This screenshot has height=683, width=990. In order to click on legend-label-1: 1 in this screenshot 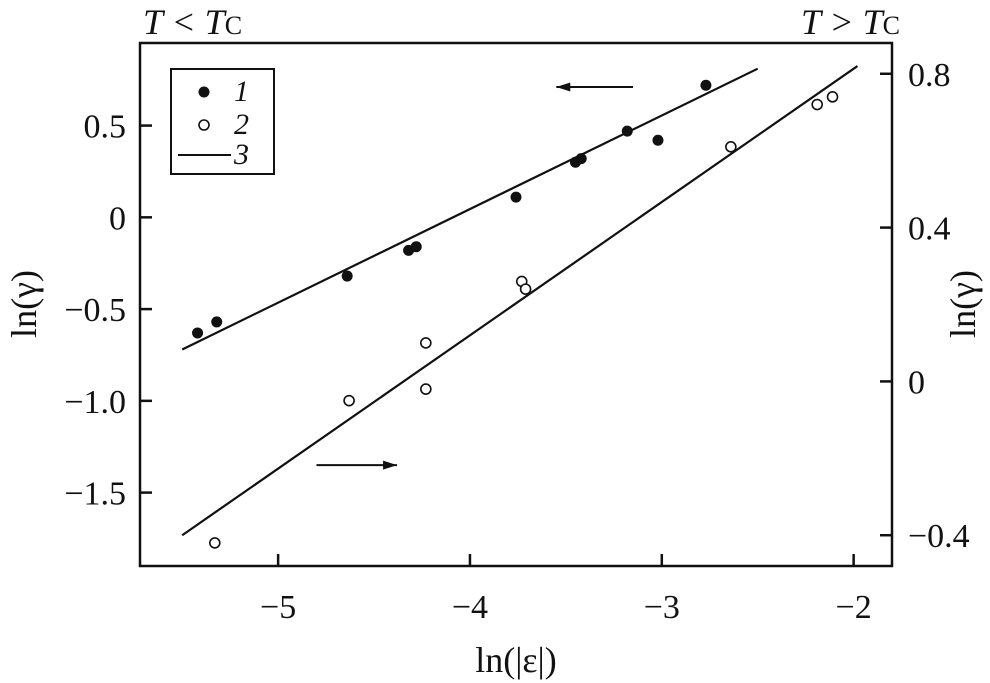, I will do `click(241, 91)`.